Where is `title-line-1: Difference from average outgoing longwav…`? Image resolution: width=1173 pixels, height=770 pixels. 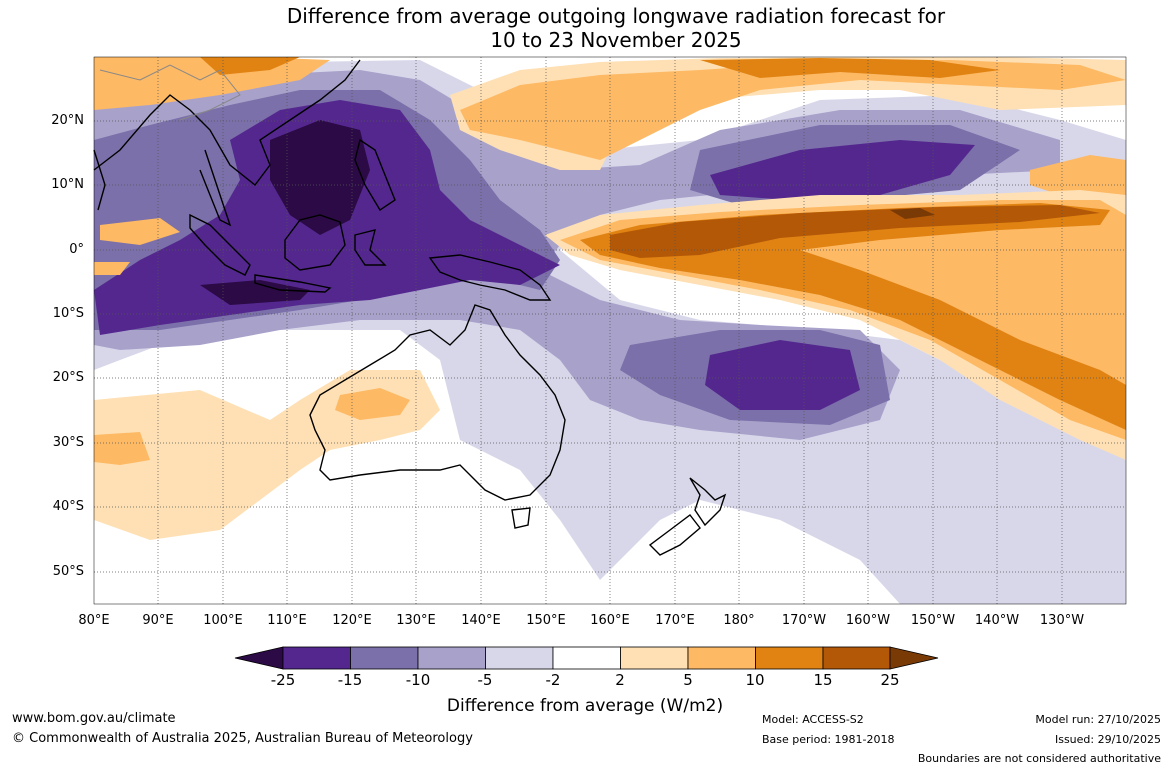
title-line-1: Difference from average outgoing longwav… is located at coordinates (616, 16).